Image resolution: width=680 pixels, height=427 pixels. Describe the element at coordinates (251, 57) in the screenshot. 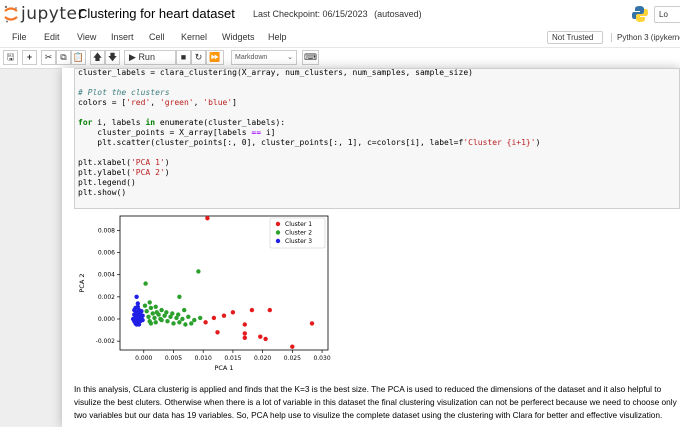

I see `cell-type-value: Markdown` at that location.